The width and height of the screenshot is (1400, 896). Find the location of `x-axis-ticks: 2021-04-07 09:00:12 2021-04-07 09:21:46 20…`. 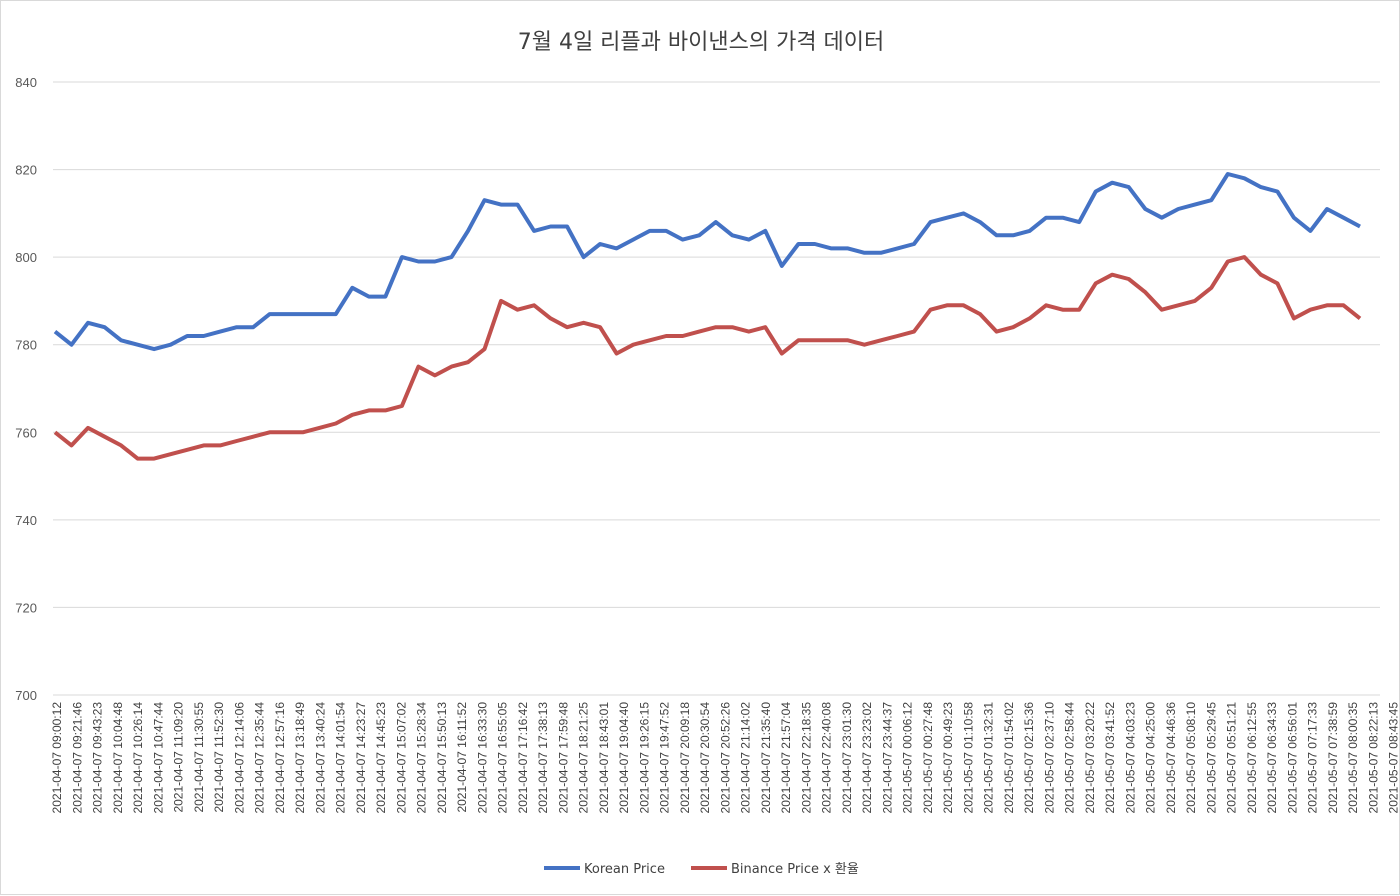

x-axis-ticks: 2021-04-07 09:00:12 2021-04-07 09:21:46 20… is located at coordinates (725, 758).